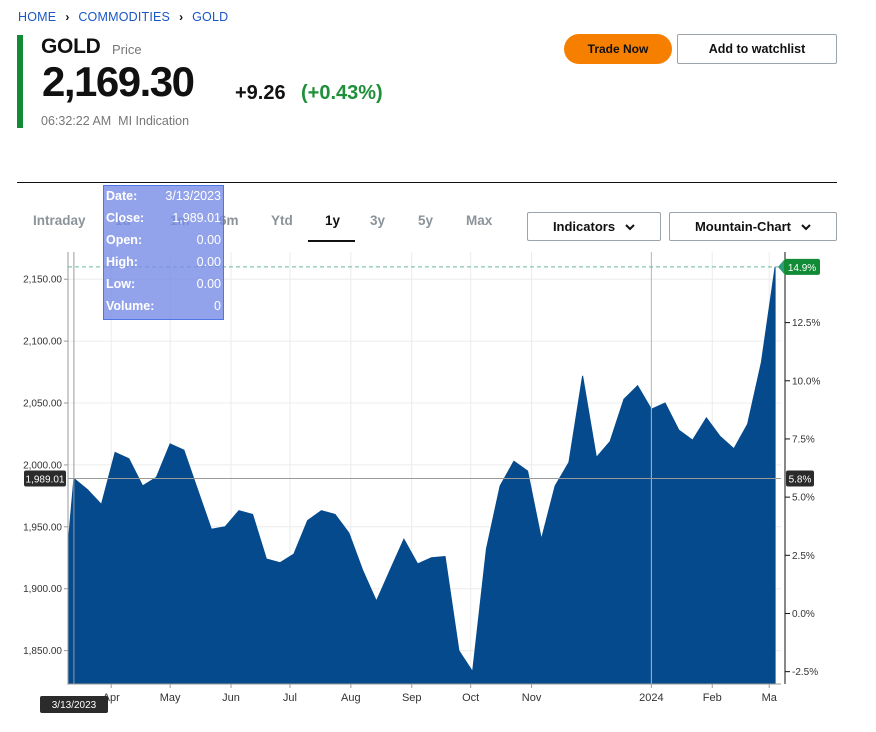  I want to click on tooltip-row: Low: 0.00, so click(163, 284).